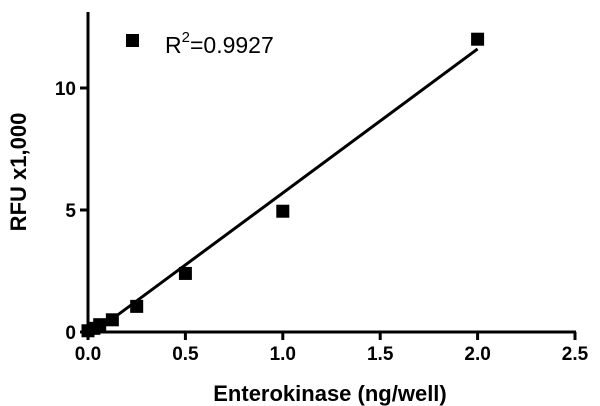 The height and width of the screenshot is (406, 600). Describe the element at coordinates (132, 40) in the screenshot. I see `legend-marker` at that location.